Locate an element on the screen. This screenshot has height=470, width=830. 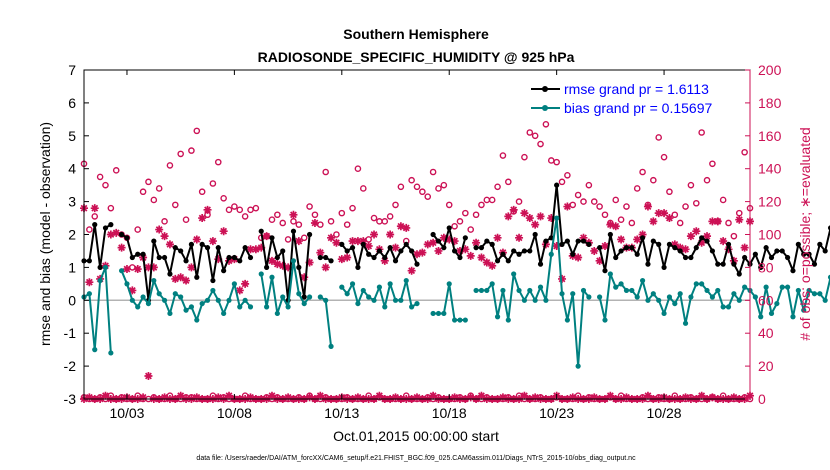
y2-tick-label: 120 is located at coordinates (770, 202).